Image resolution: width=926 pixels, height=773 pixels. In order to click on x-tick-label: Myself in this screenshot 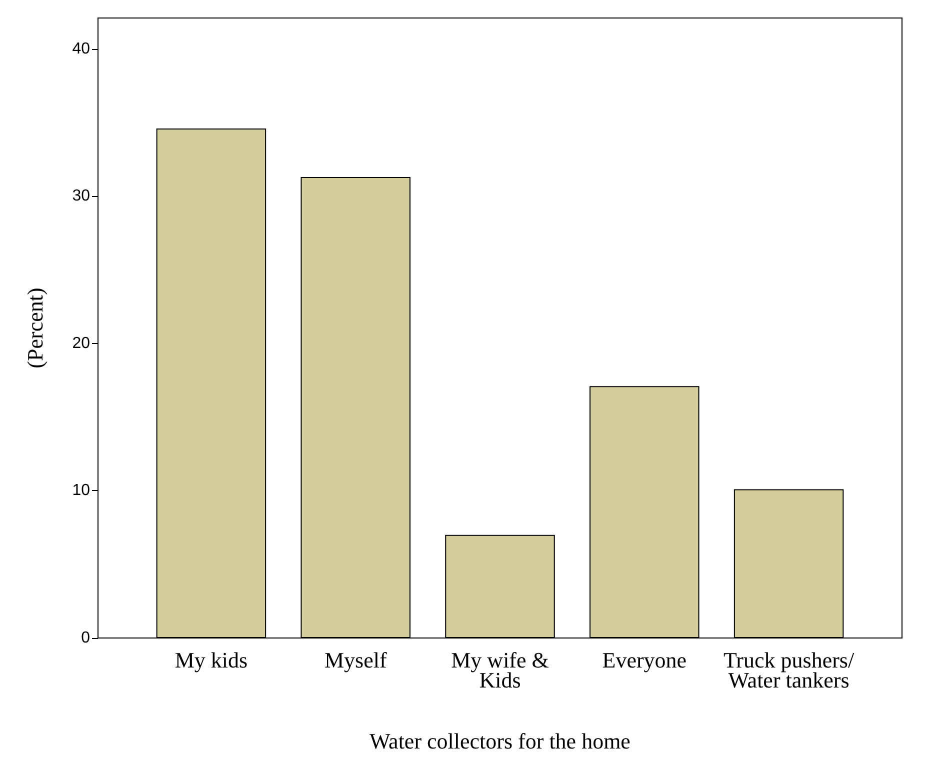, I will do `click(356, 660)`.